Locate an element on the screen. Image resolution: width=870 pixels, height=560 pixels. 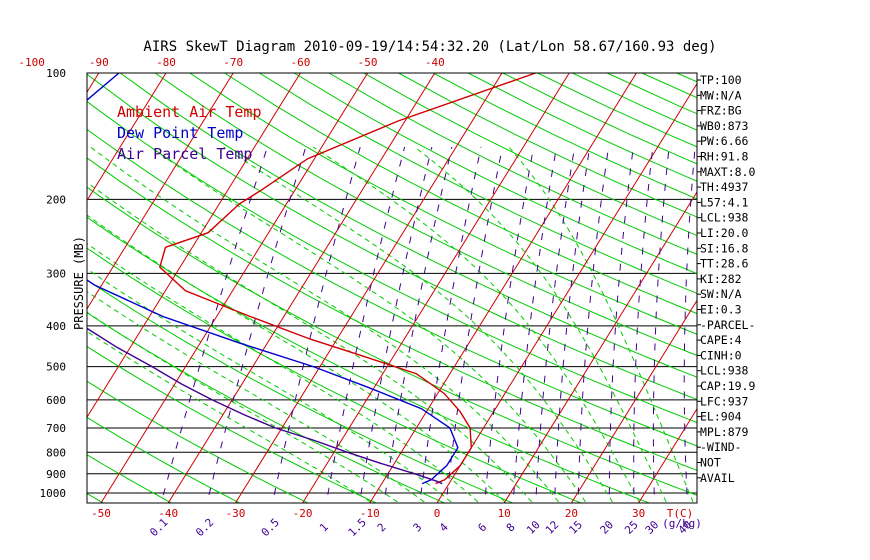
bottom-temp-tick-label: -10 is located at coordinates (370, 513).